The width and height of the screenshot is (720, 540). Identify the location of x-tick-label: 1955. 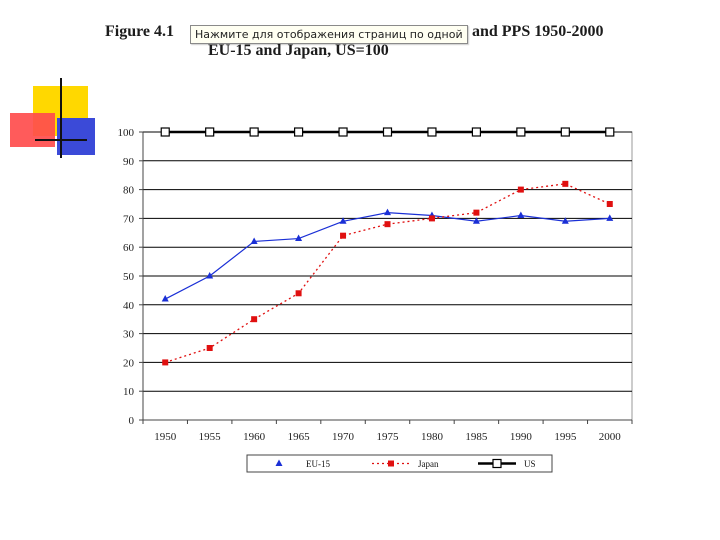
(210, 437).